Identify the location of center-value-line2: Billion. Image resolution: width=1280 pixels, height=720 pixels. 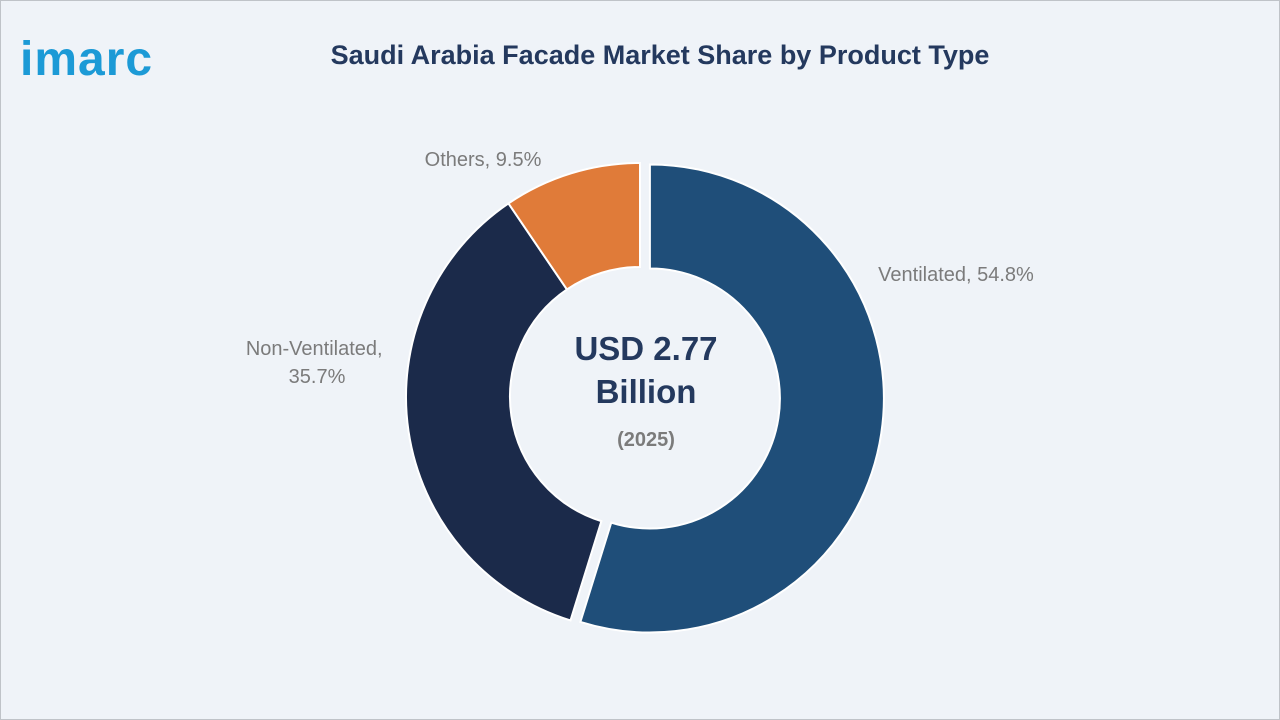
(646, 391).